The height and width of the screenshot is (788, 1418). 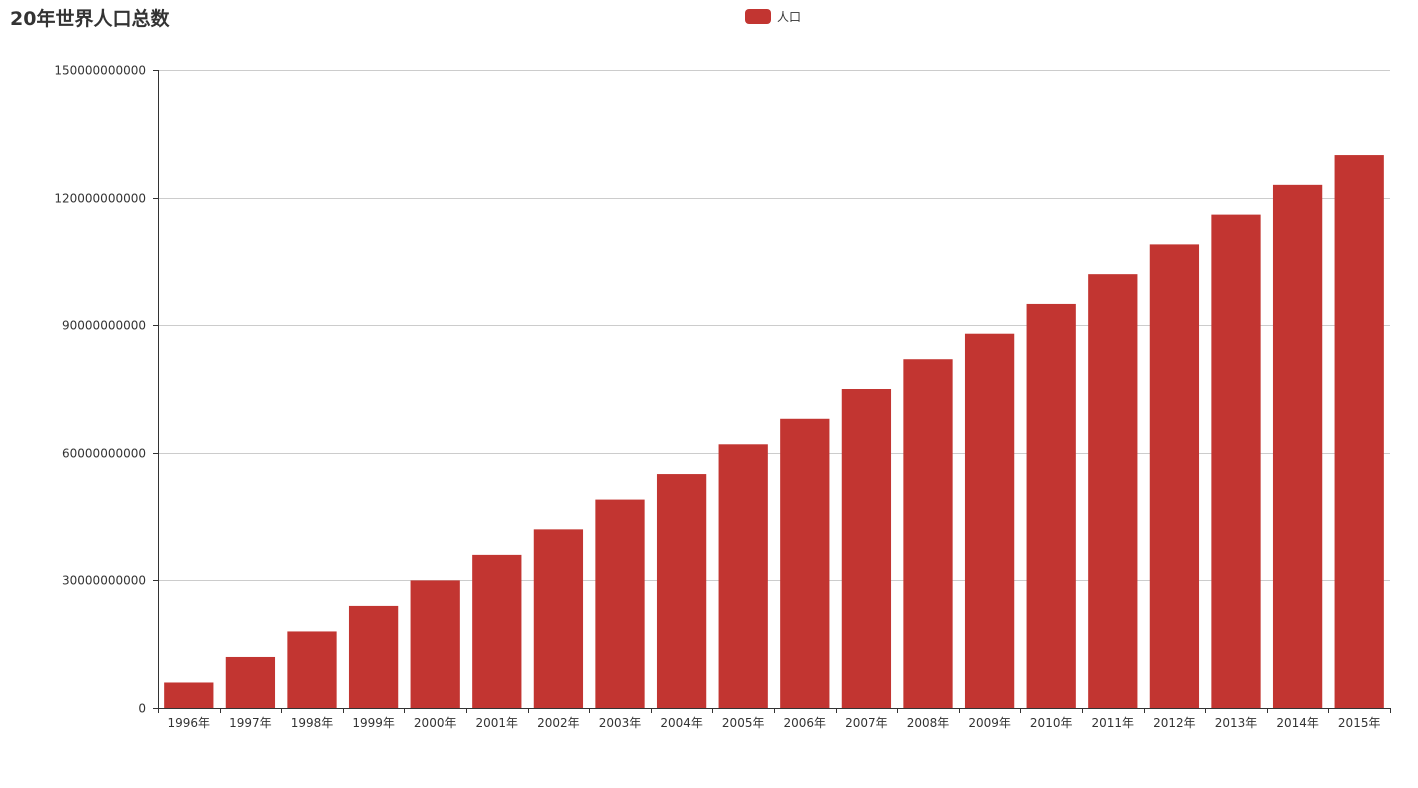 What do you see at coordinates (373, 723) in the screenshot?
I see `x-tick-label: 1999年` at bounding box center [373, 723].